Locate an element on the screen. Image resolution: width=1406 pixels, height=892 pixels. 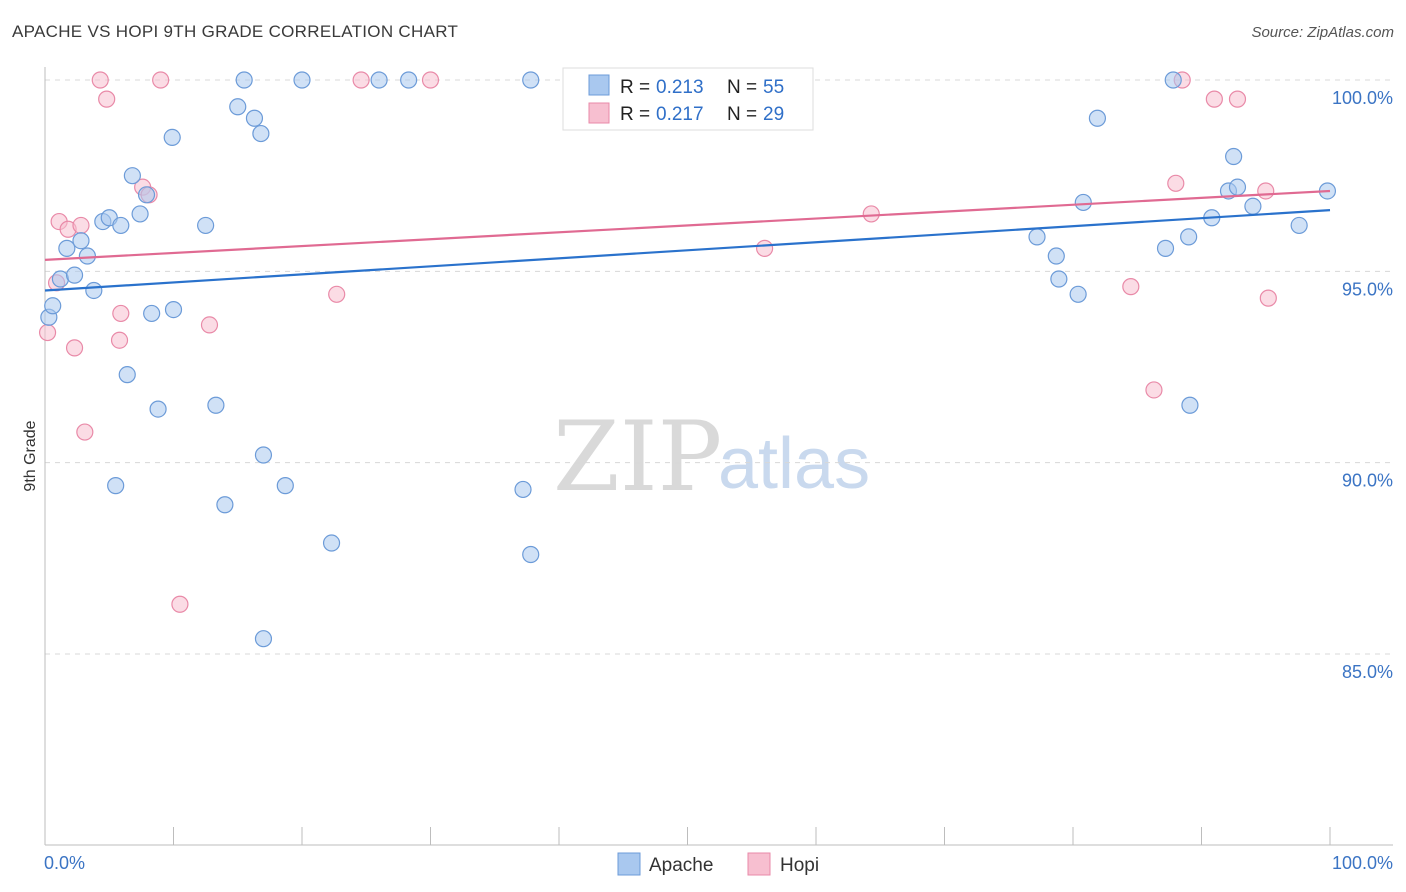
hopi-trend-line is located at coordinates (687, 225).